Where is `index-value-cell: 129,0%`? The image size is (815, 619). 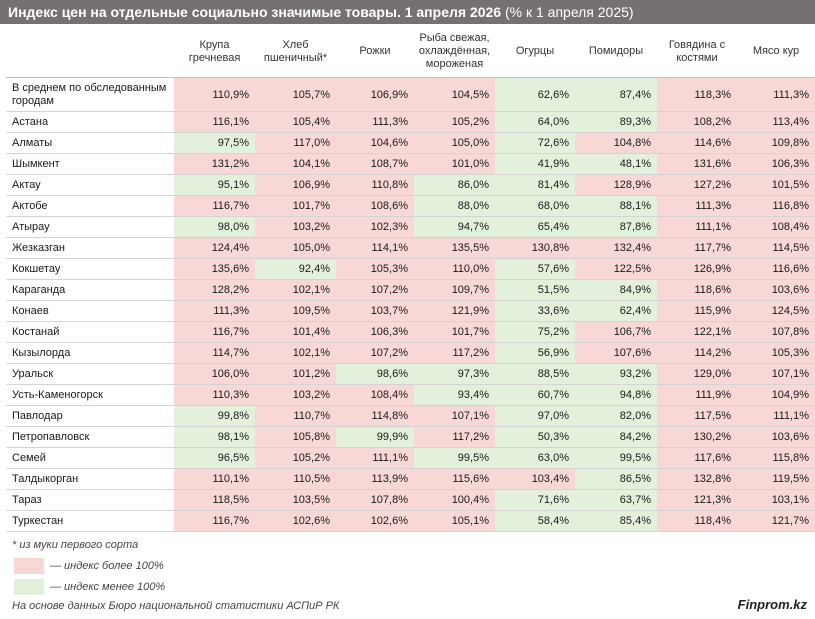
index-value-cell: 129,0% is located at coordinates (697, 374).